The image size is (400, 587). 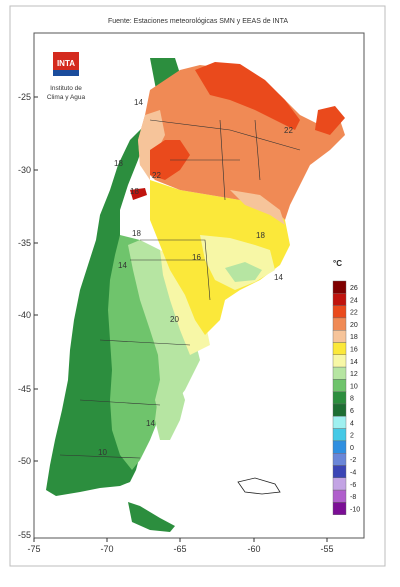 What do you see at coordinates (179, 549) in the screenshot?
I see `x-tick-label: -65` at bounding box center [179, 549].